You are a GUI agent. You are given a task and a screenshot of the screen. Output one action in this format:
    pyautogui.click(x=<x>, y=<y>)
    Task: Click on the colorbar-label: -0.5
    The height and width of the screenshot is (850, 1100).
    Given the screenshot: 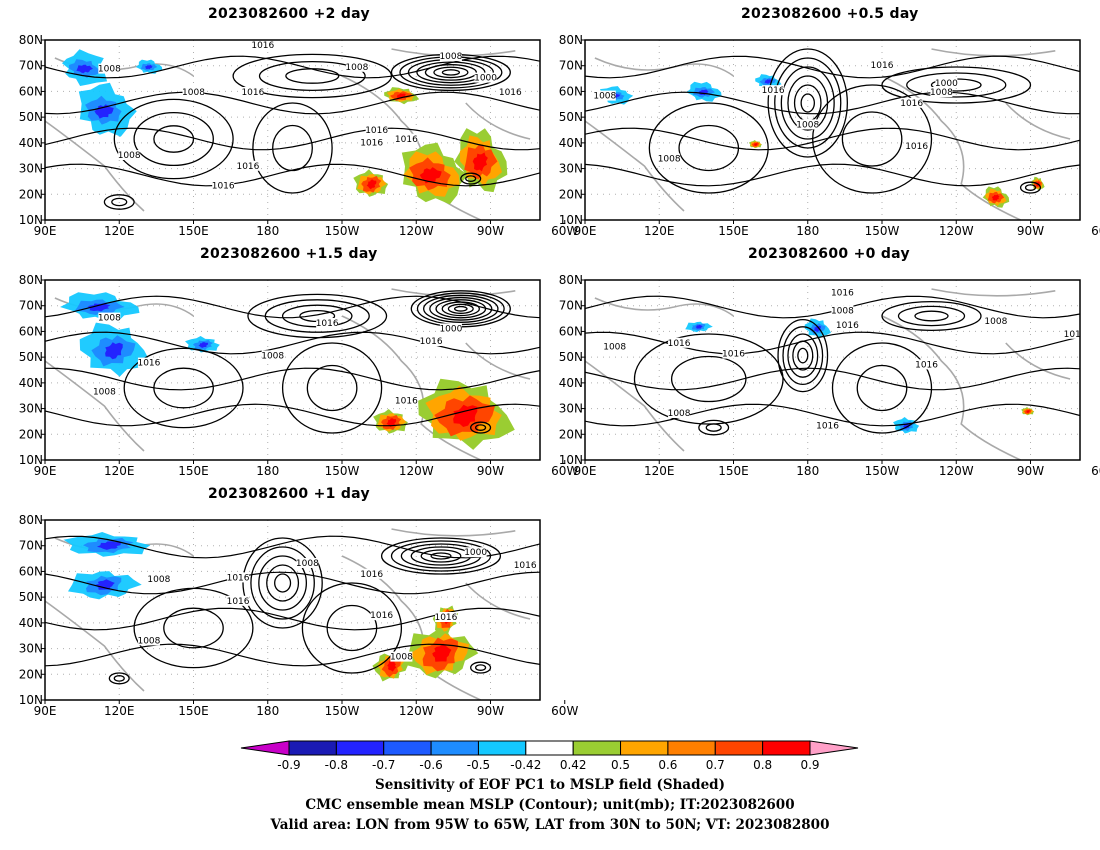 What is the action you would take?
    pyautogui.click(x=478, y=765)
    